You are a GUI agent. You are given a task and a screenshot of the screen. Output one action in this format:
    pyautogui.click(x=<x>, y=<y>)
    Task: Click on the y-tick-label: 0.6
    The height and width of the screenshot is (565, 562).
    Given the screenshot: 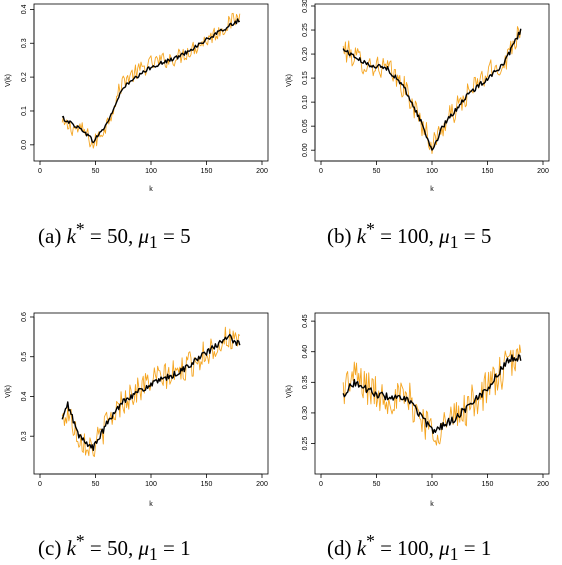 What is the action you would take?
    pyautogui.click(x=24, y=317)
    